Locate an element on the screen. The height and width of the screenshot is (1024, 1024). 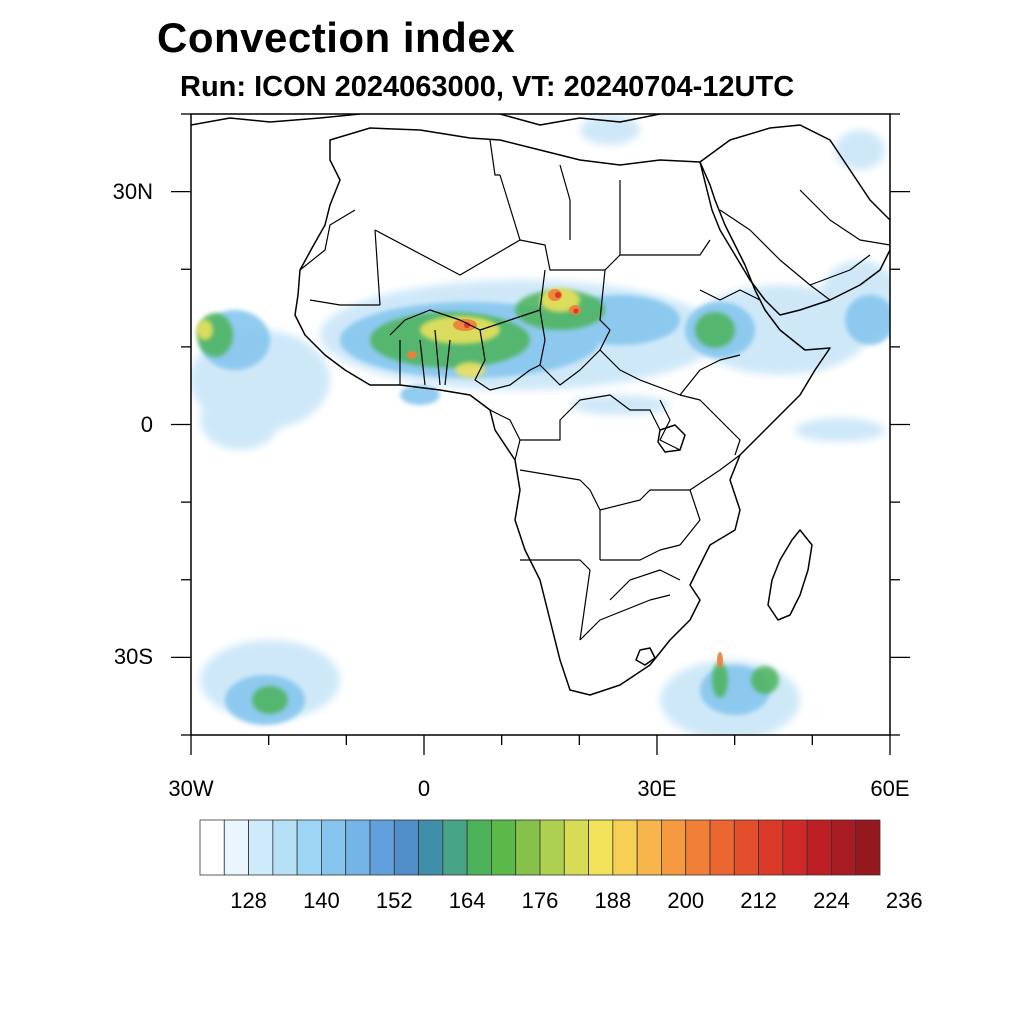
colorbar-label: 212 is located at coordinates (758, 900).